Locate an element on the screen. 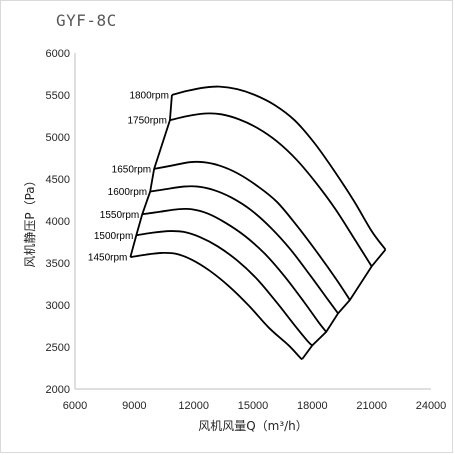  y-tick-labels: 2000 2500 3000 3500 4000 4500 5000 5500 6000 is located at coordinates (58, 222).